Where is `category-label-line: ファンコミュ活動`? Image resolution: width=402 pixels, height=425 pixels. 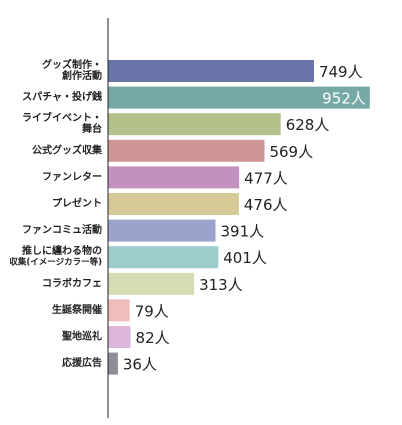 category-label-line: ファンコミュ活動 is located at coordinates (62, 229).